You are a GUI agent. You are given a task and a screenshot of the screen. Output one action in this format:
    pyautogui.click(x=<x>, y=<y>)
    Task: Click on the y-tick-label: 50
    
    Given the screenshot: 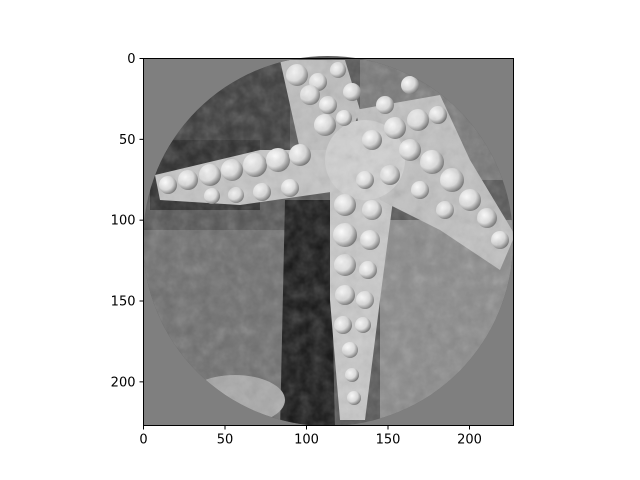 What is the action you would take?
    pyautogui.click(x=127, y=140)
    